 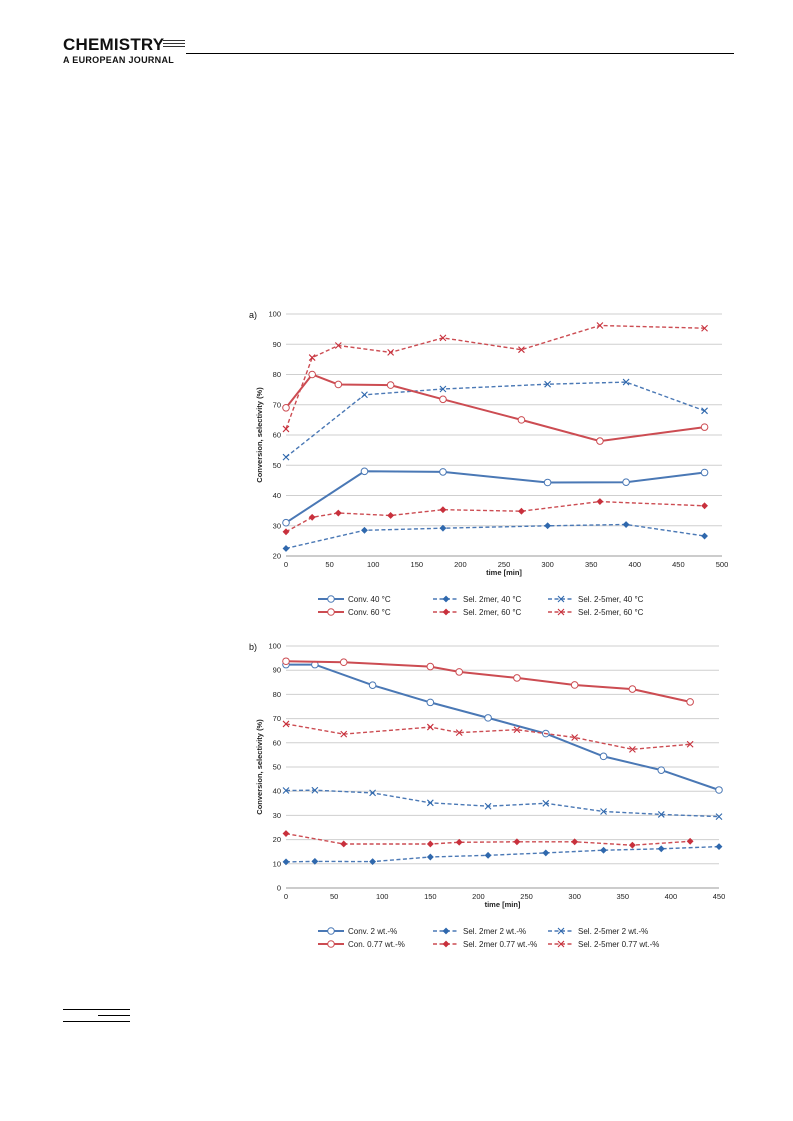 I want to click on y-tick-label: 60, so click(x=277, y=742).